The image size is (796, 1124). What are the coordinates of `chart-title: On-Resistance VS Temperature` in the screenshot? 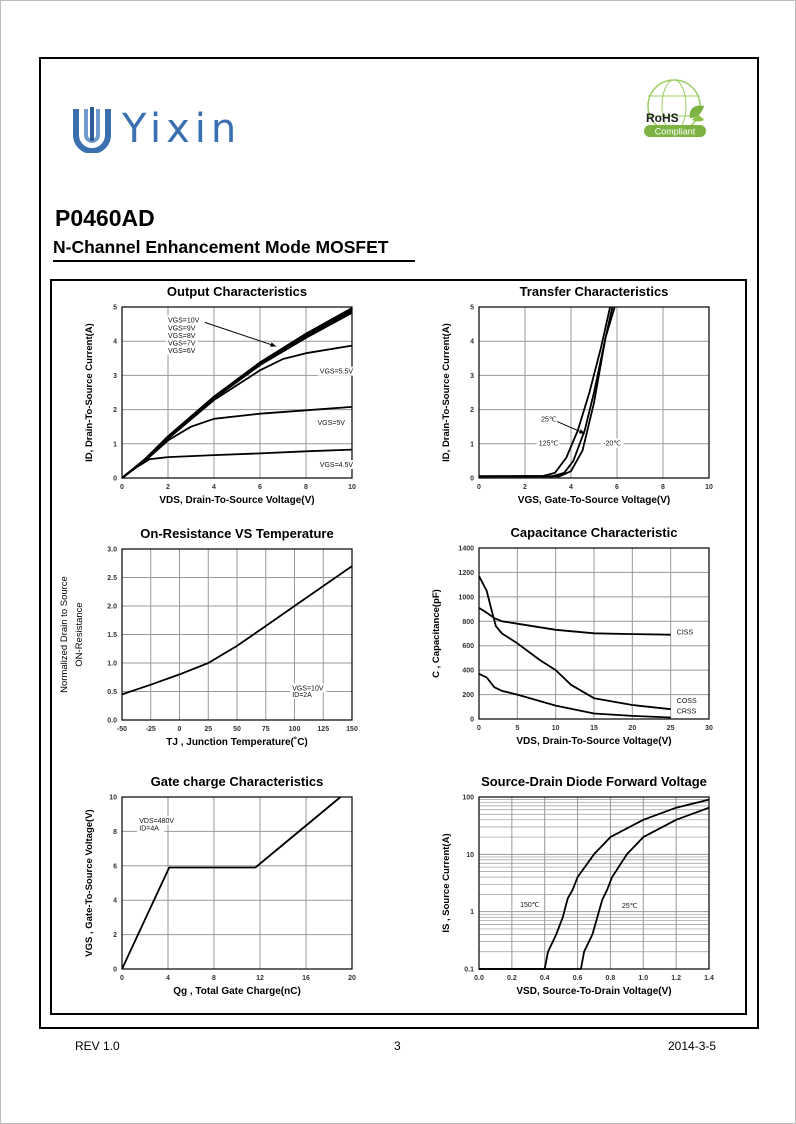 It's located at (236, 533).